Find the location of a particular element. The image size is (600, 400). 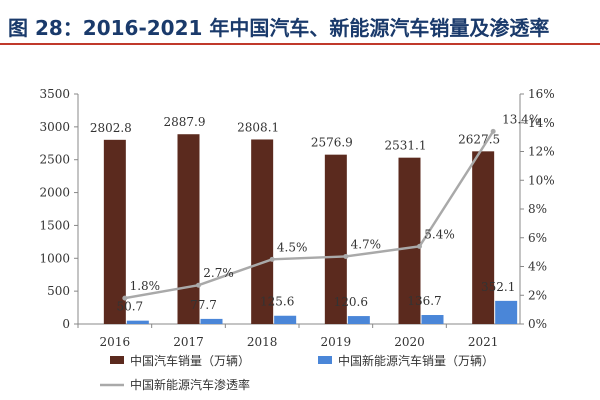

penetration-rate-label: 4.5% is located at coordinates (292, 247).